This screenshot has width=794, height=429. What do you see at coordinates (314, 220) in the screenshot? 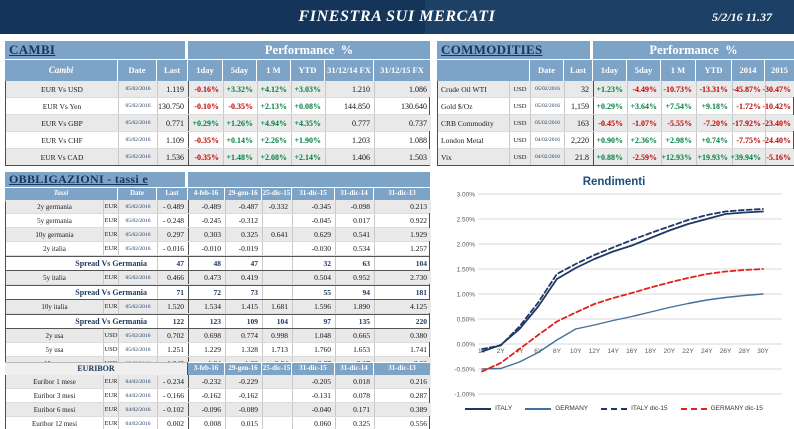
I see `rate-value-cell: -0.045` at bounding box center [314, 220].